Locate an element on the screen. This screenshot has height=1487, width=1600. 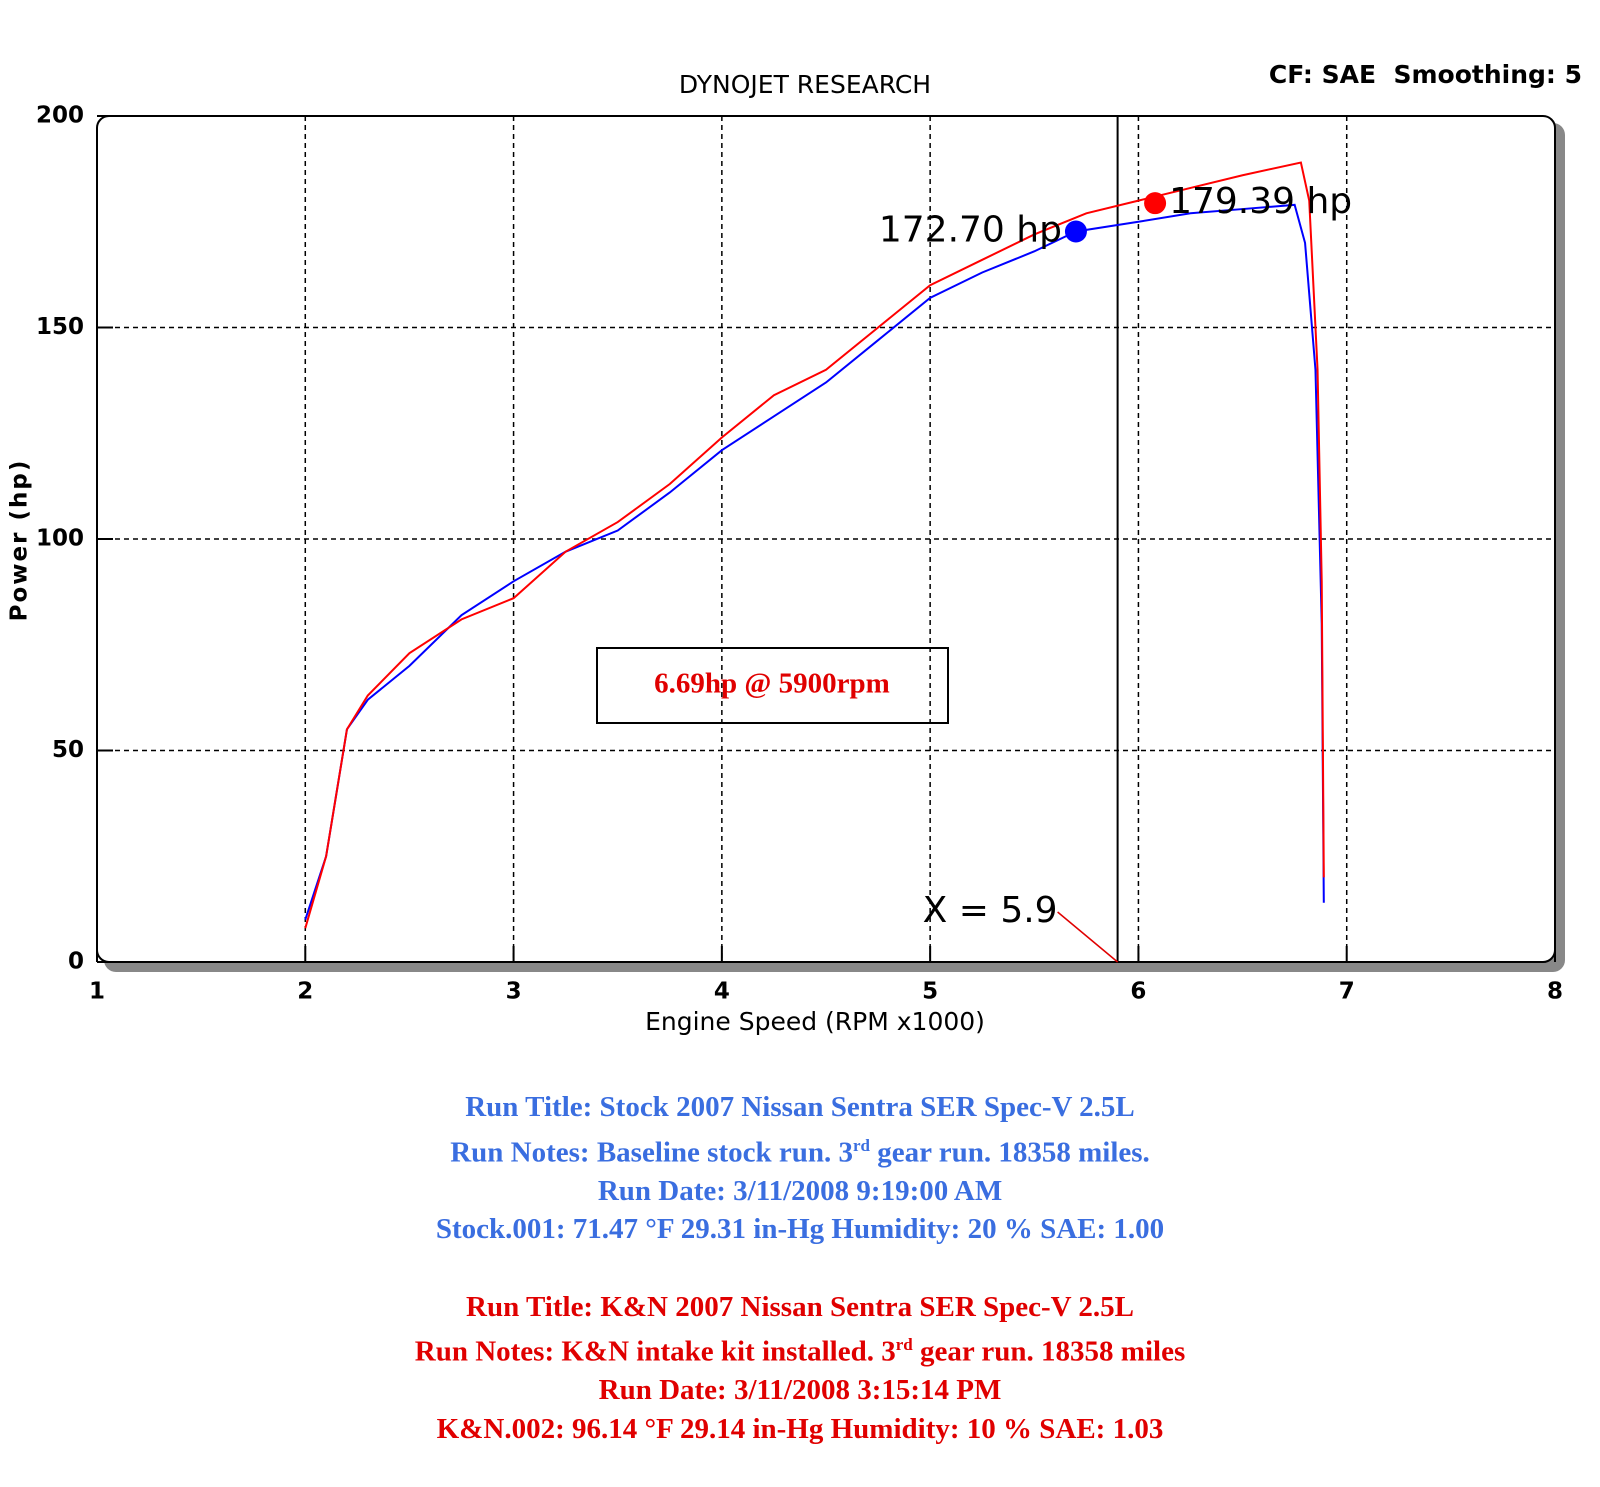
y-axis-label: Power (hp) is located at coordinates (20, 540).